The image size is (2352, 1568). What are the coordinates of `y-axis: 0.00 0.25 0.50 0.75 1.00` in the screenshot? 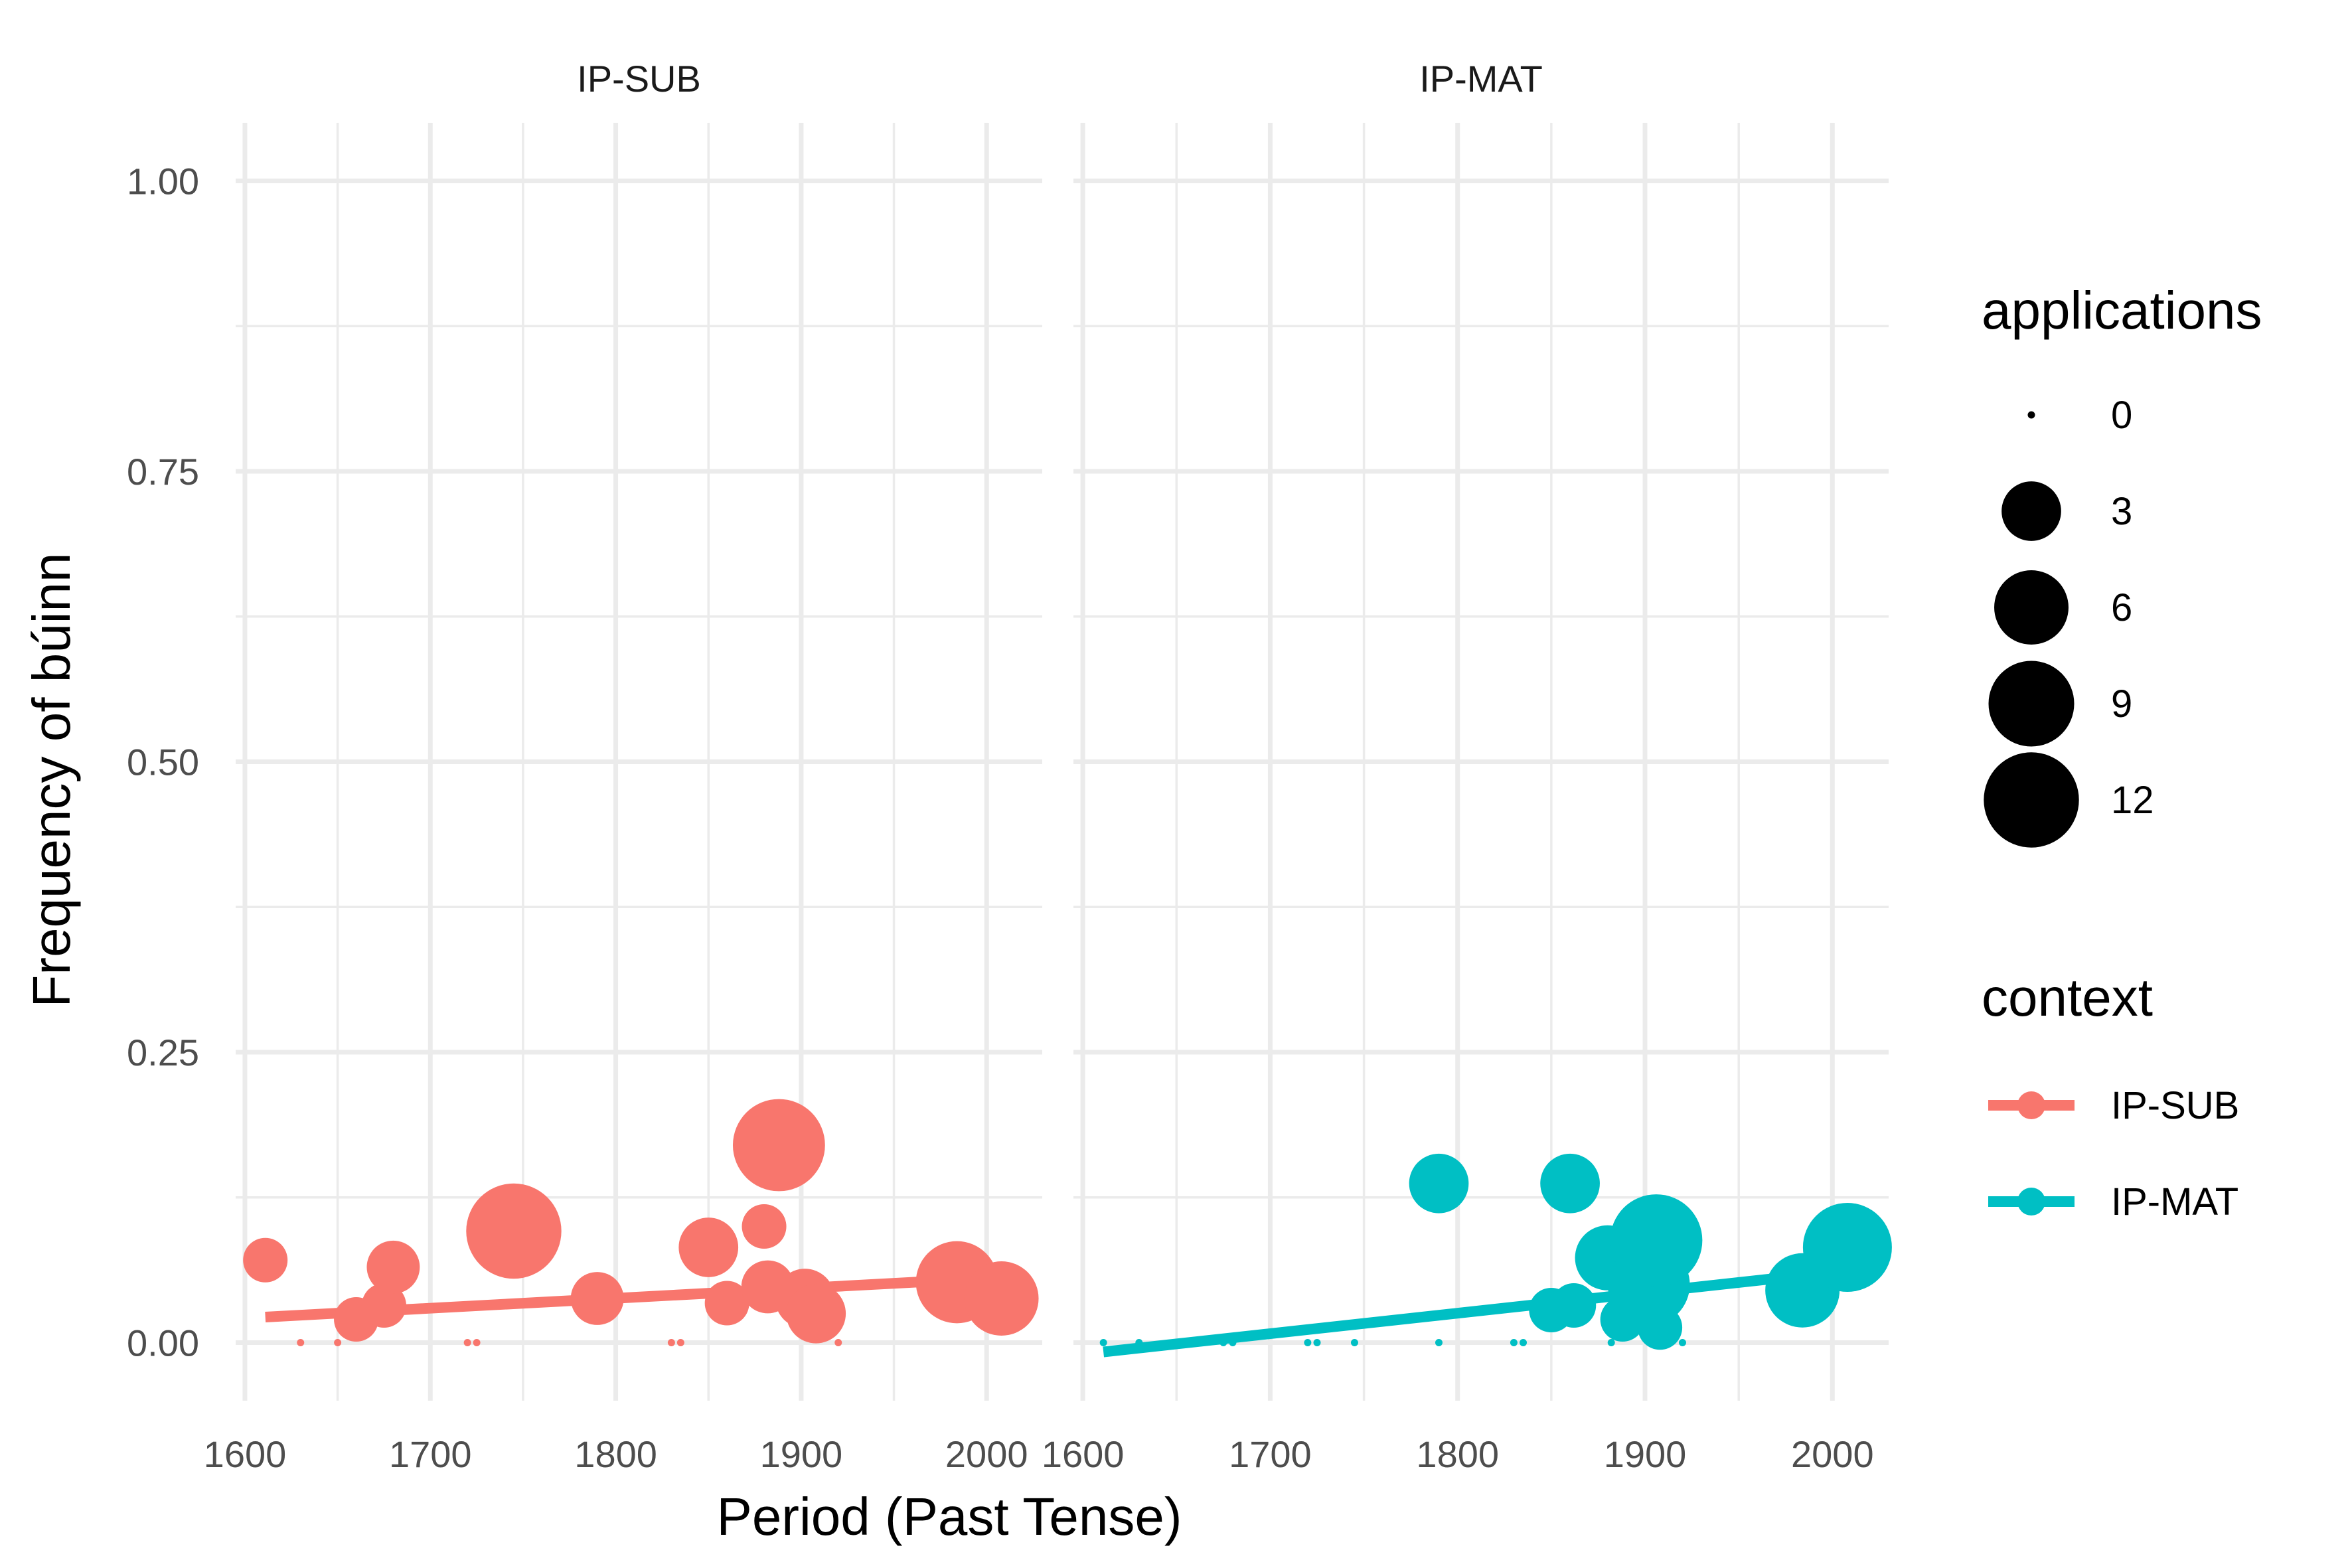 It's located at (163, 762).